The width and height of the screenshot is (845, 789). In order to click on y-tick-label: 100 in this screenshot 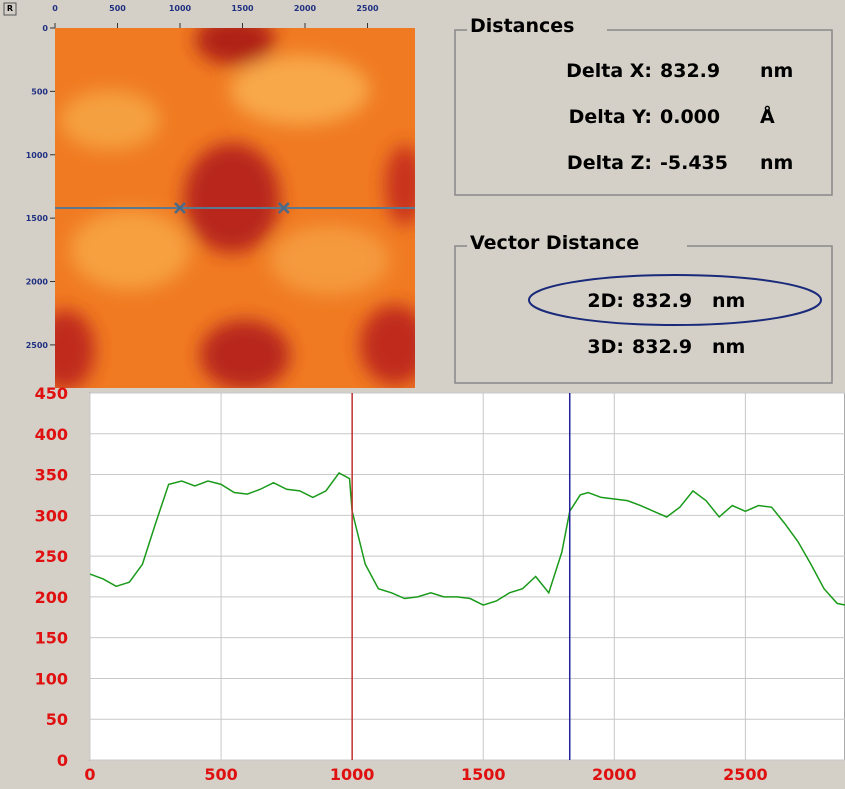, I will do `click(51, 678)`.